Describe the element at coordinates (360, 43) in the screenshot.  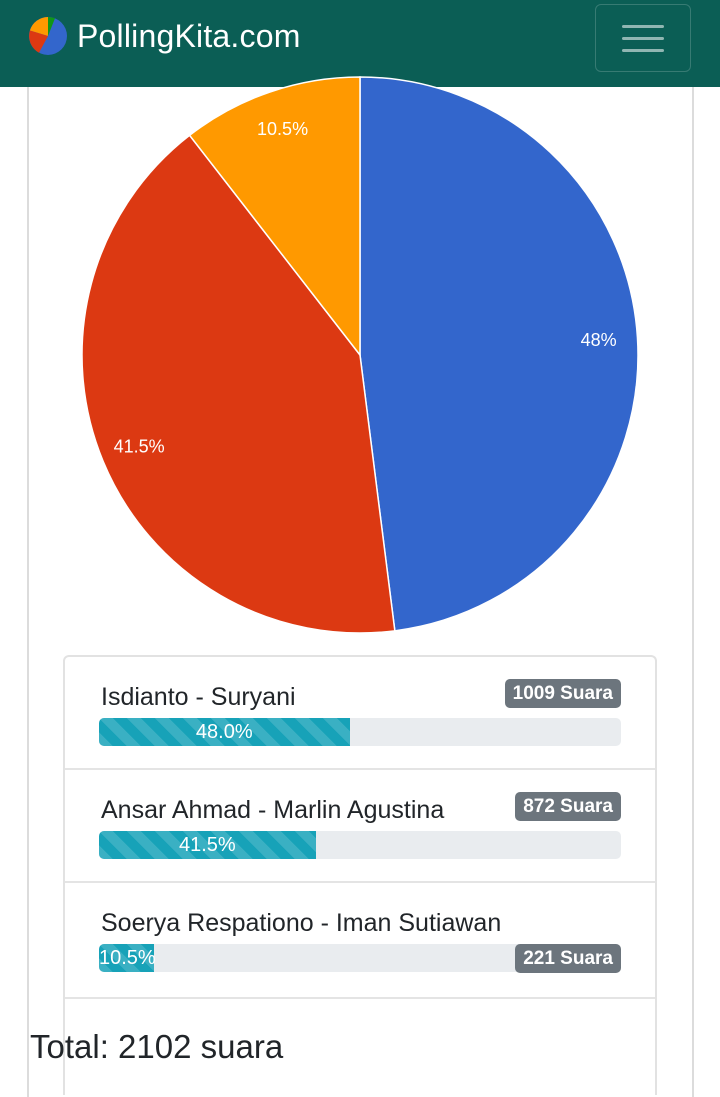
I see `top-navbar: PollingKita.com` at that location.